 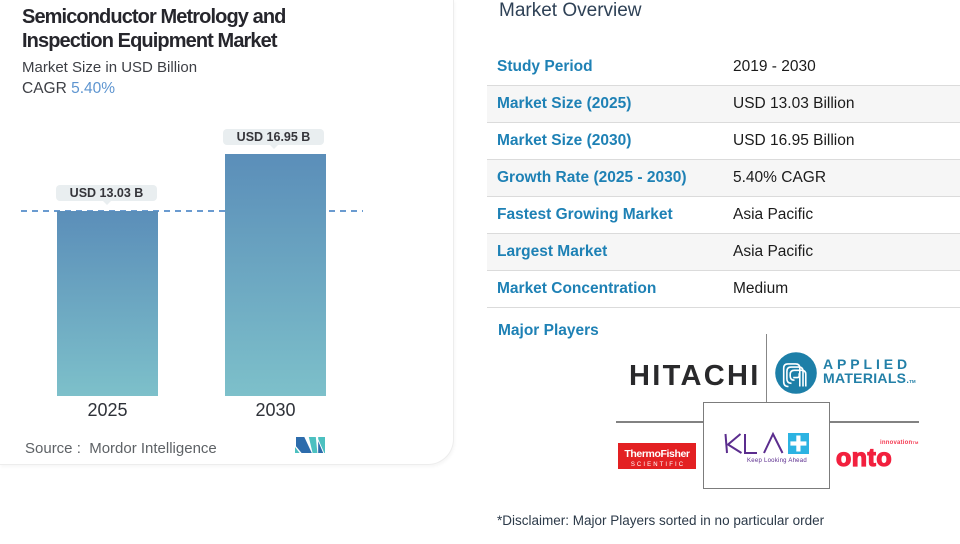 What do you see at coordinates (777, 461) in the screenshot?
I see `svg-text: Keep Looking Ahead` at bounding box center [777, 461].